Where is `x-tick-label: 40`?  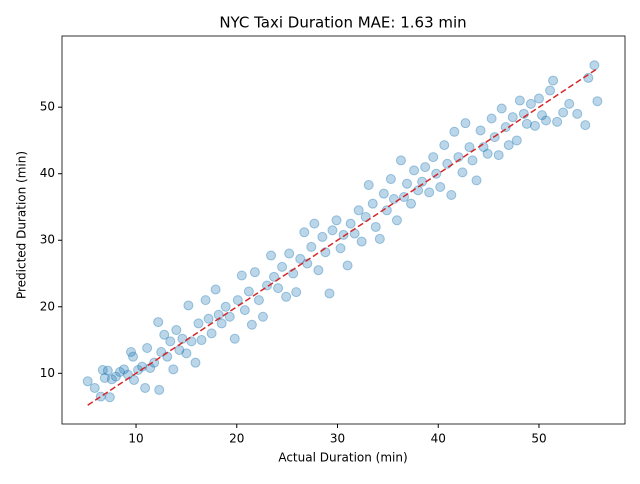 x-tick-label: 40 is located at coordinates (438, 439).